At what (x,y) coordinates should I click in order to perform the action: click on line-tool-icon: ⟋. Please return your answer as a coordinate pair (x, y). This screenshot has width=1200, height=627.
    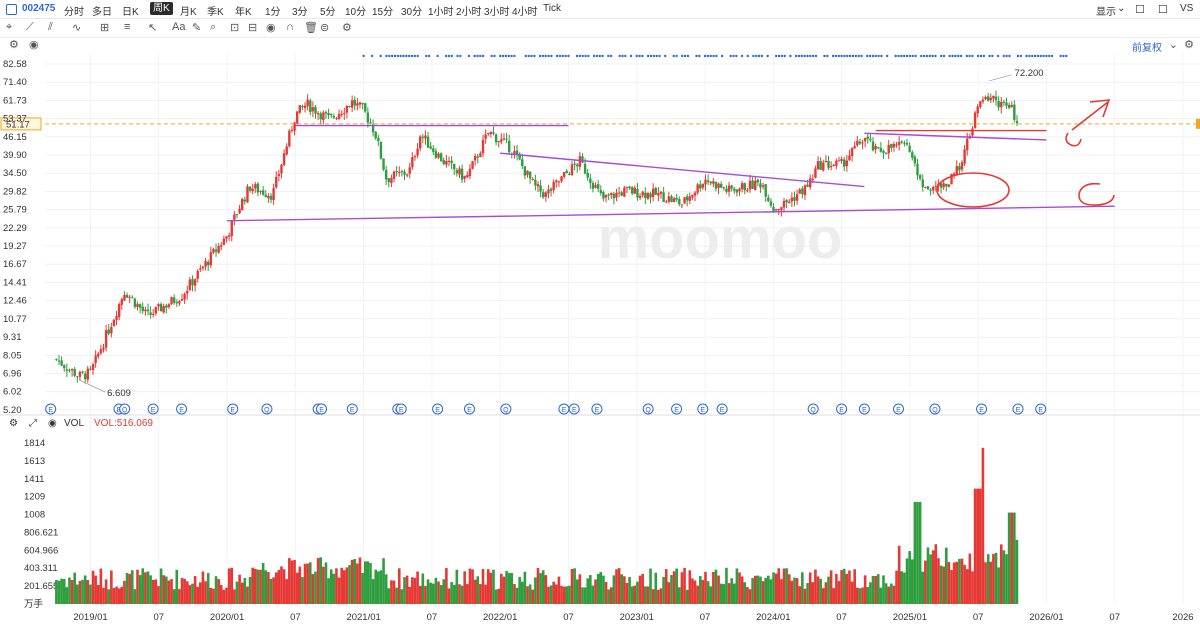
    Looking at the image, I should click on (30, 27).